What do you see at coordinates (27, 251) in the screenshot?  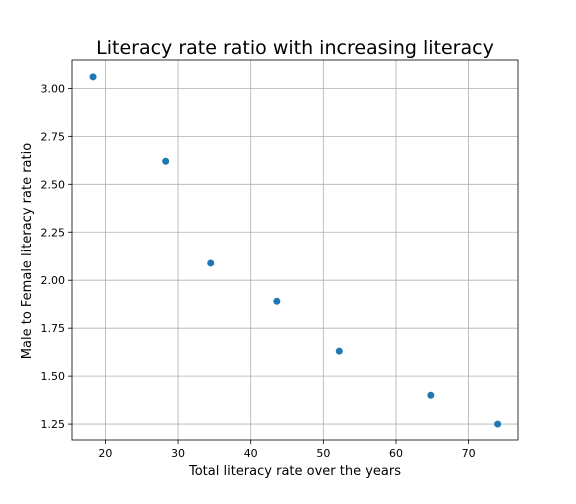 I see `y-axis-label: Male to Female literacy rate ratio` at bounding box center [27, 251].